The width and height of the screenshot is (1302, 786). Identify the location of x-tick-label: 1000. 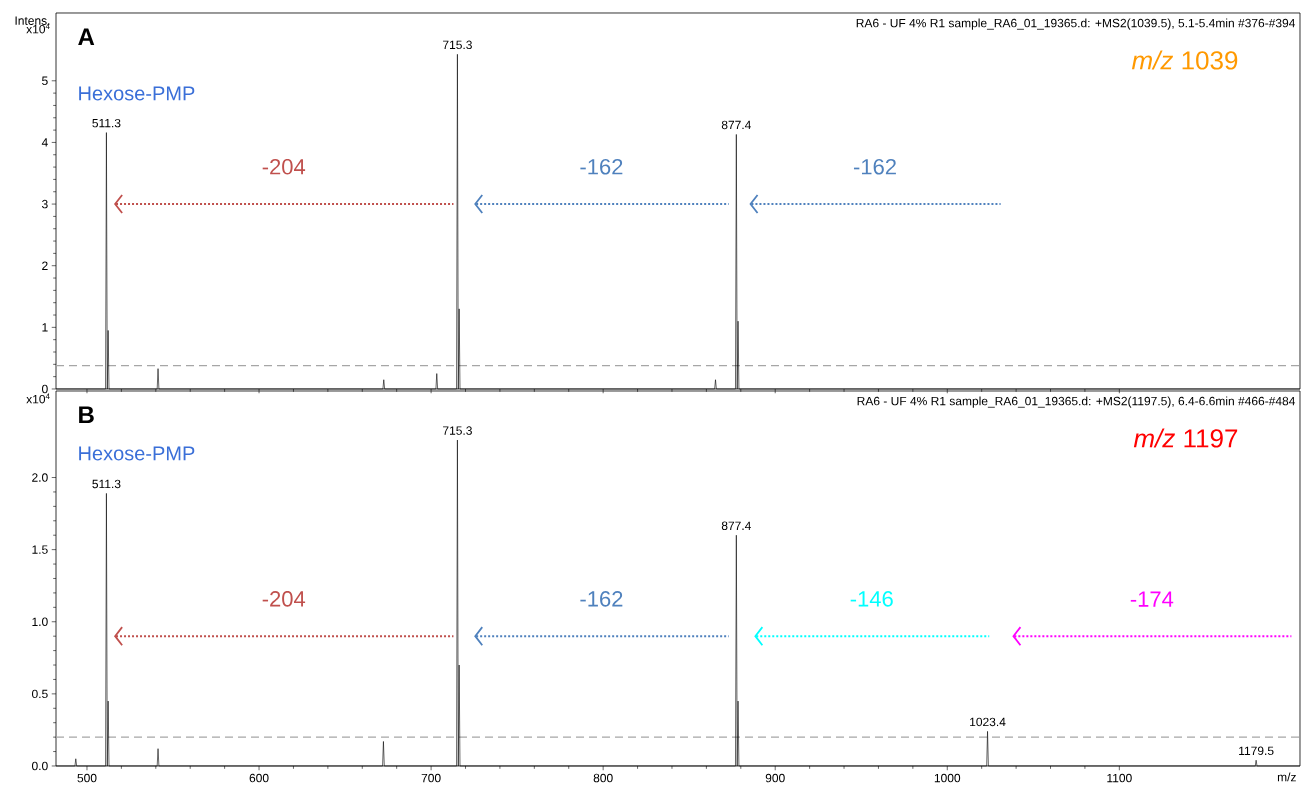
(947, 778).